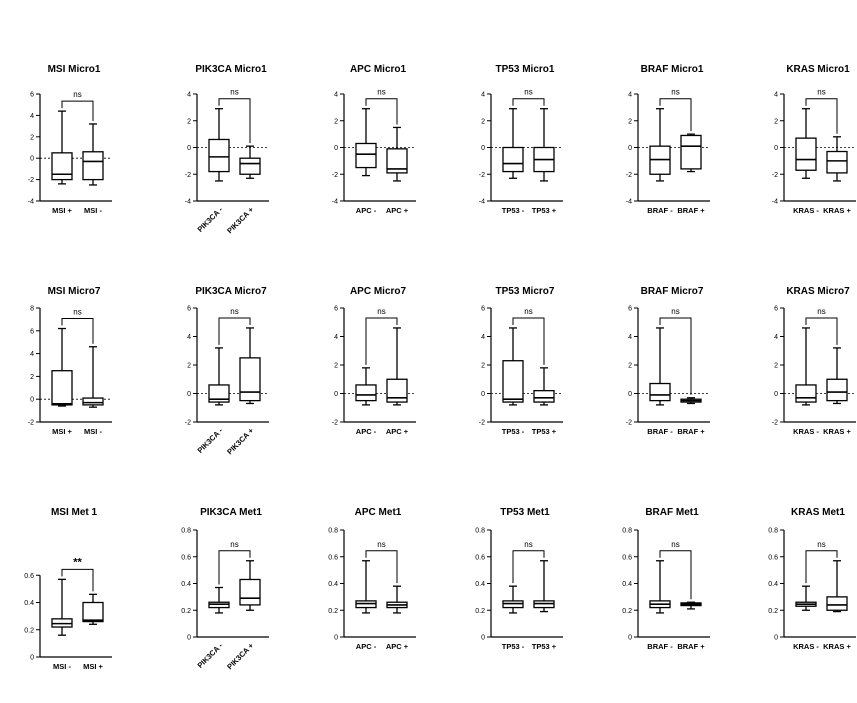 The image size is (857, 703). I want to click on chart-panel-11: BRAF Micro7 -2 0 2 4 6 BRAF - BRAF + ns, so click(668, 361).